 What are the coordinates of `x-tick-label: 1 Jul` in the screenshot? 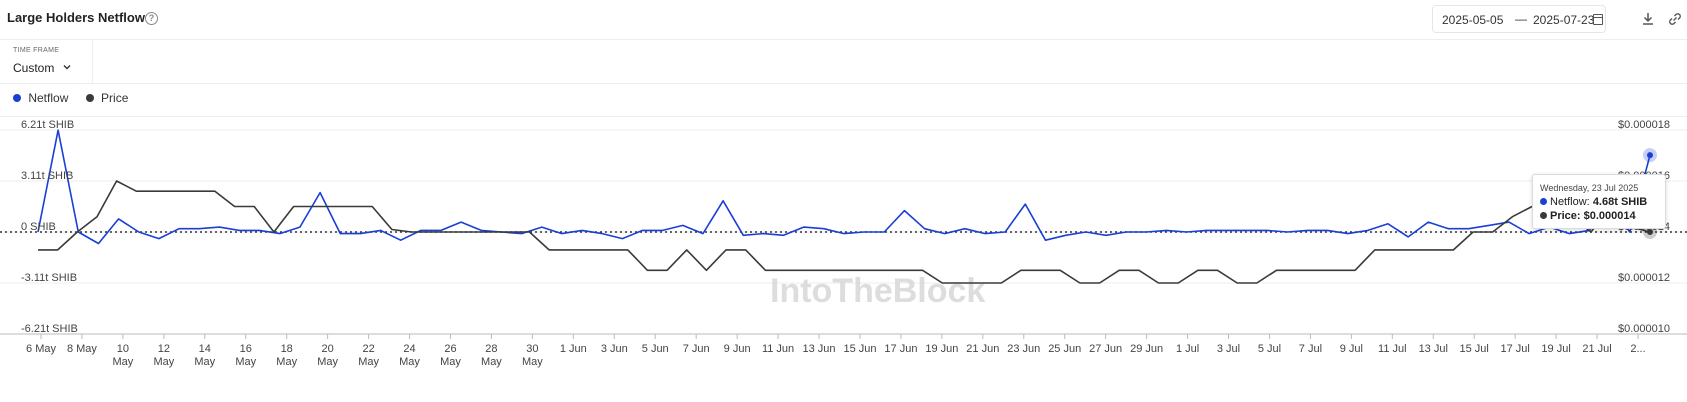 It's located at (1187, 349).